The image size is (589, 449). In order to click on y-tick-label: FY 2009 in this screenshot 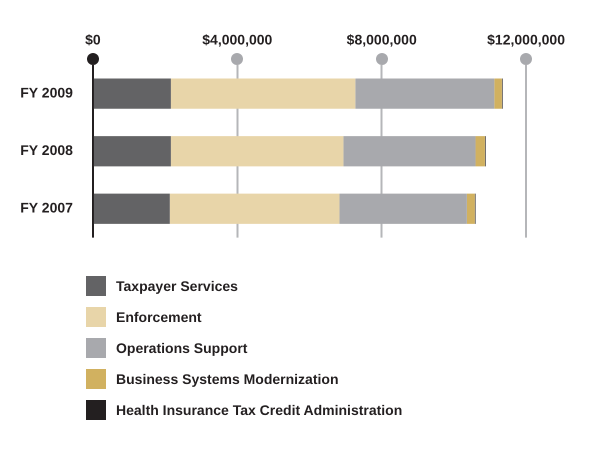, I will do `click(47, 92)`.